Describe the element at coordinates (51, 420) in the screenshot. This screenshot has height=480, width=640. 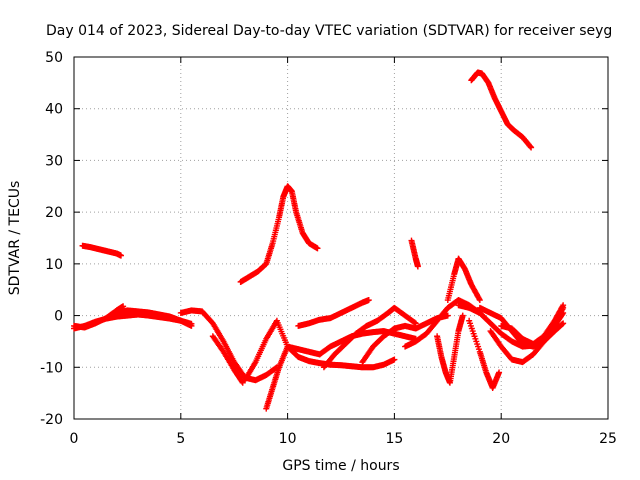
I see `y-tick-label: -20` at that location.